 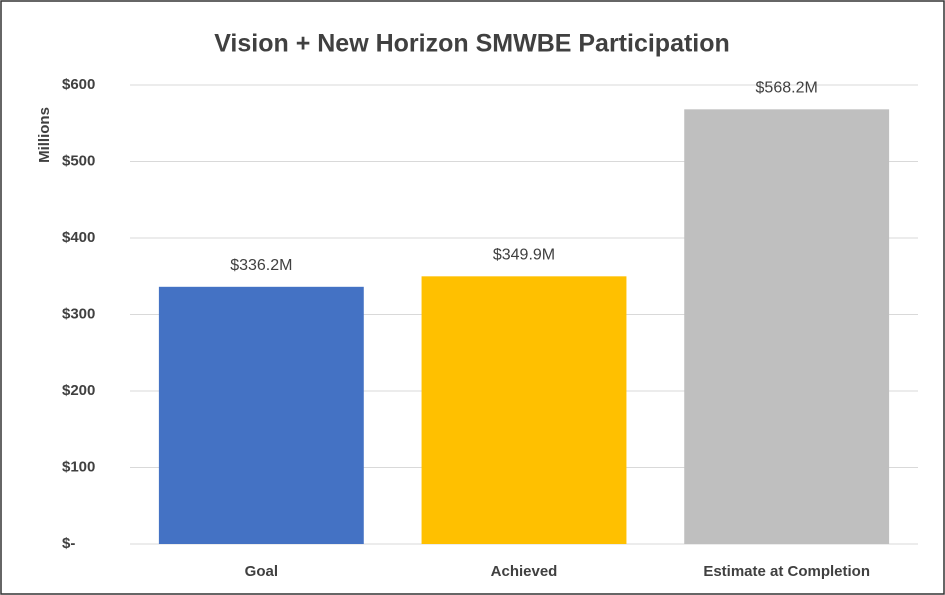 What do you see at coordinates (261, 571) in the screenshot?
I see `x-tick-label: Goal` at bounding box center [261, 571].